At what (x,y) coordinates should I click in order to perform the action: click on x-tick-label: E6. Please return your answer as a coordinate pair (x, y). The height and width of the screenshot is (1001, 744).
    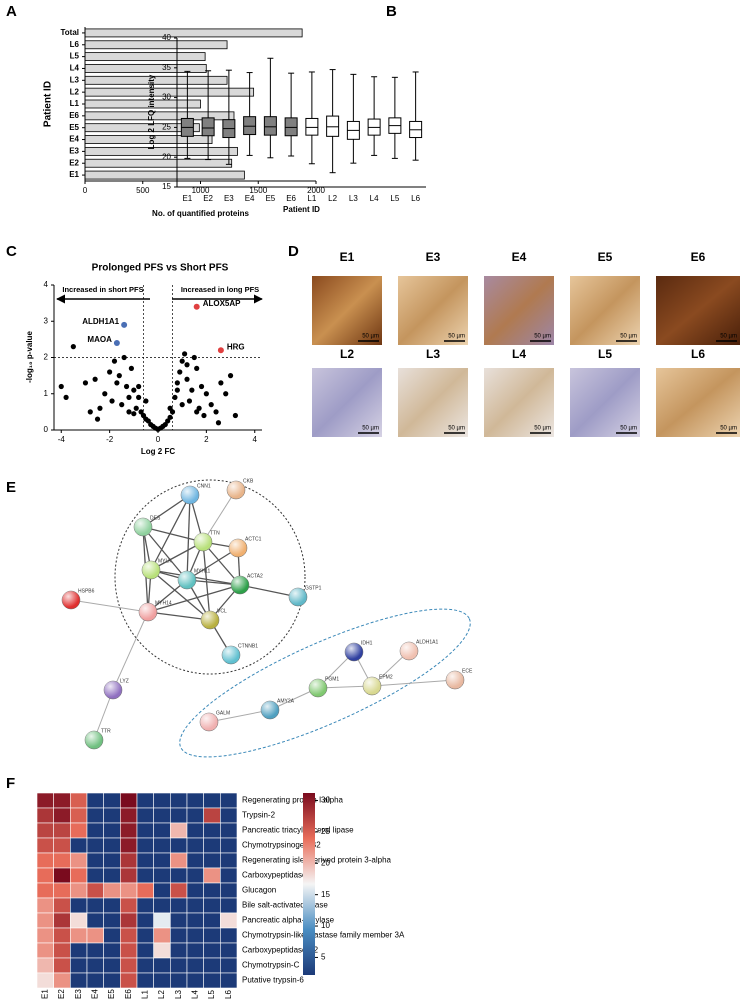
    Looking at the image, I should click on (291, 198).